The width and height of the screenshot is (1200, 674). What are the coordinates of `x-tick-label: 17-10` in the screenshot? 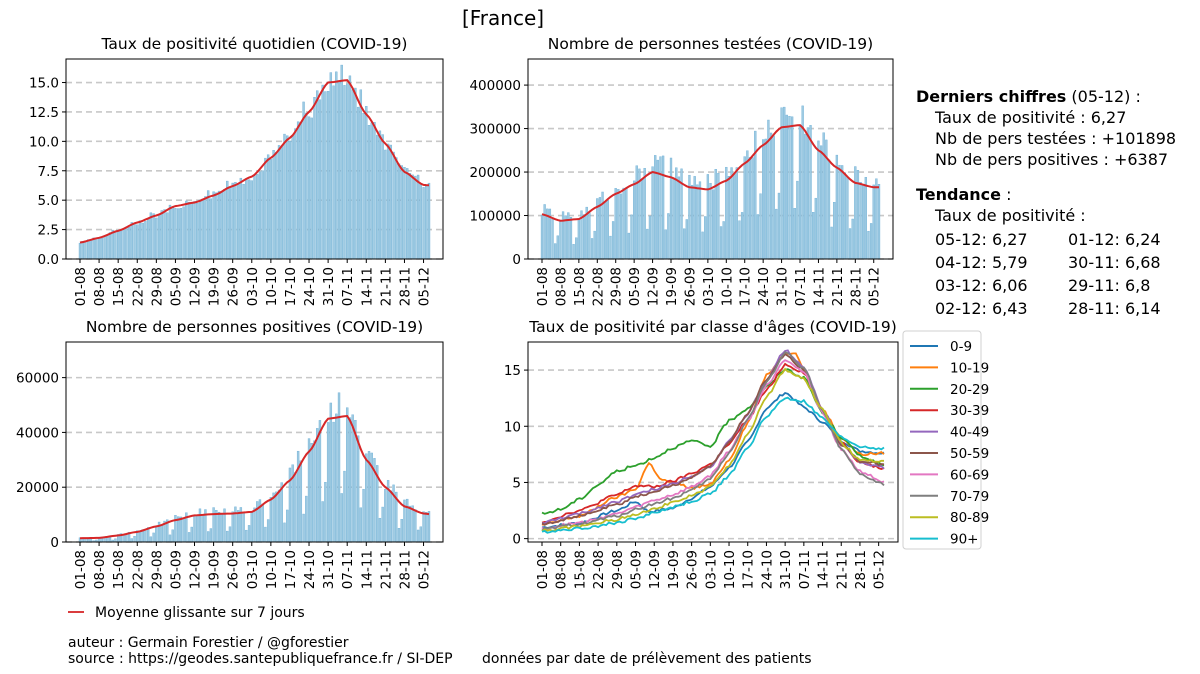 It's located at (746, 286).